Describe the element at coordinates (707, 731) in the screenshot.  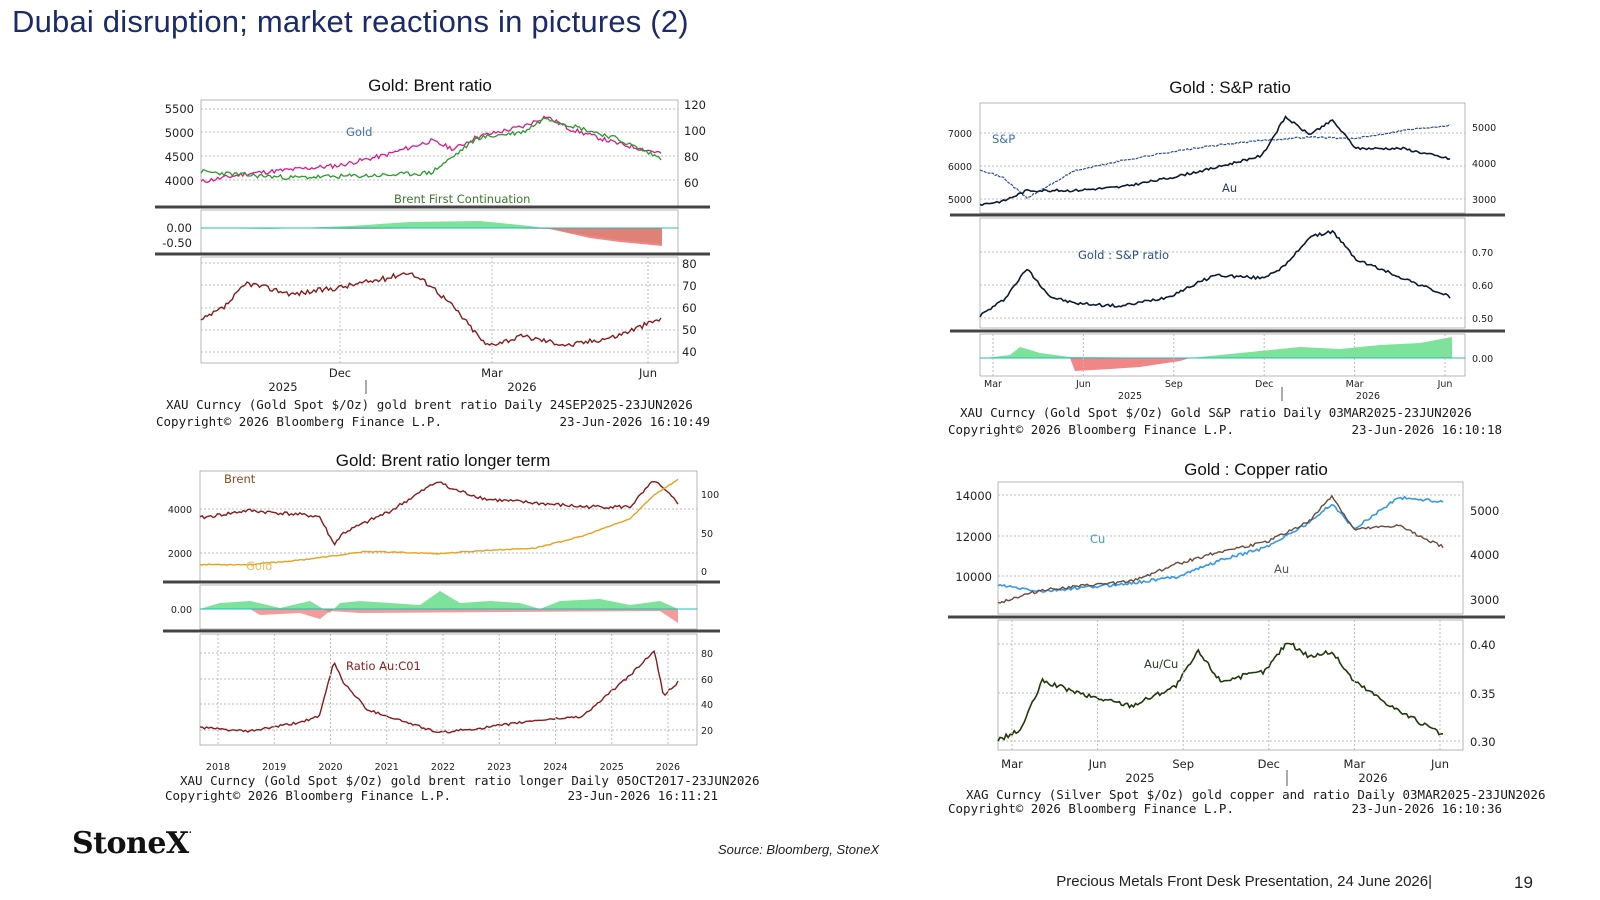
I see `tick-label: 20` at that location.